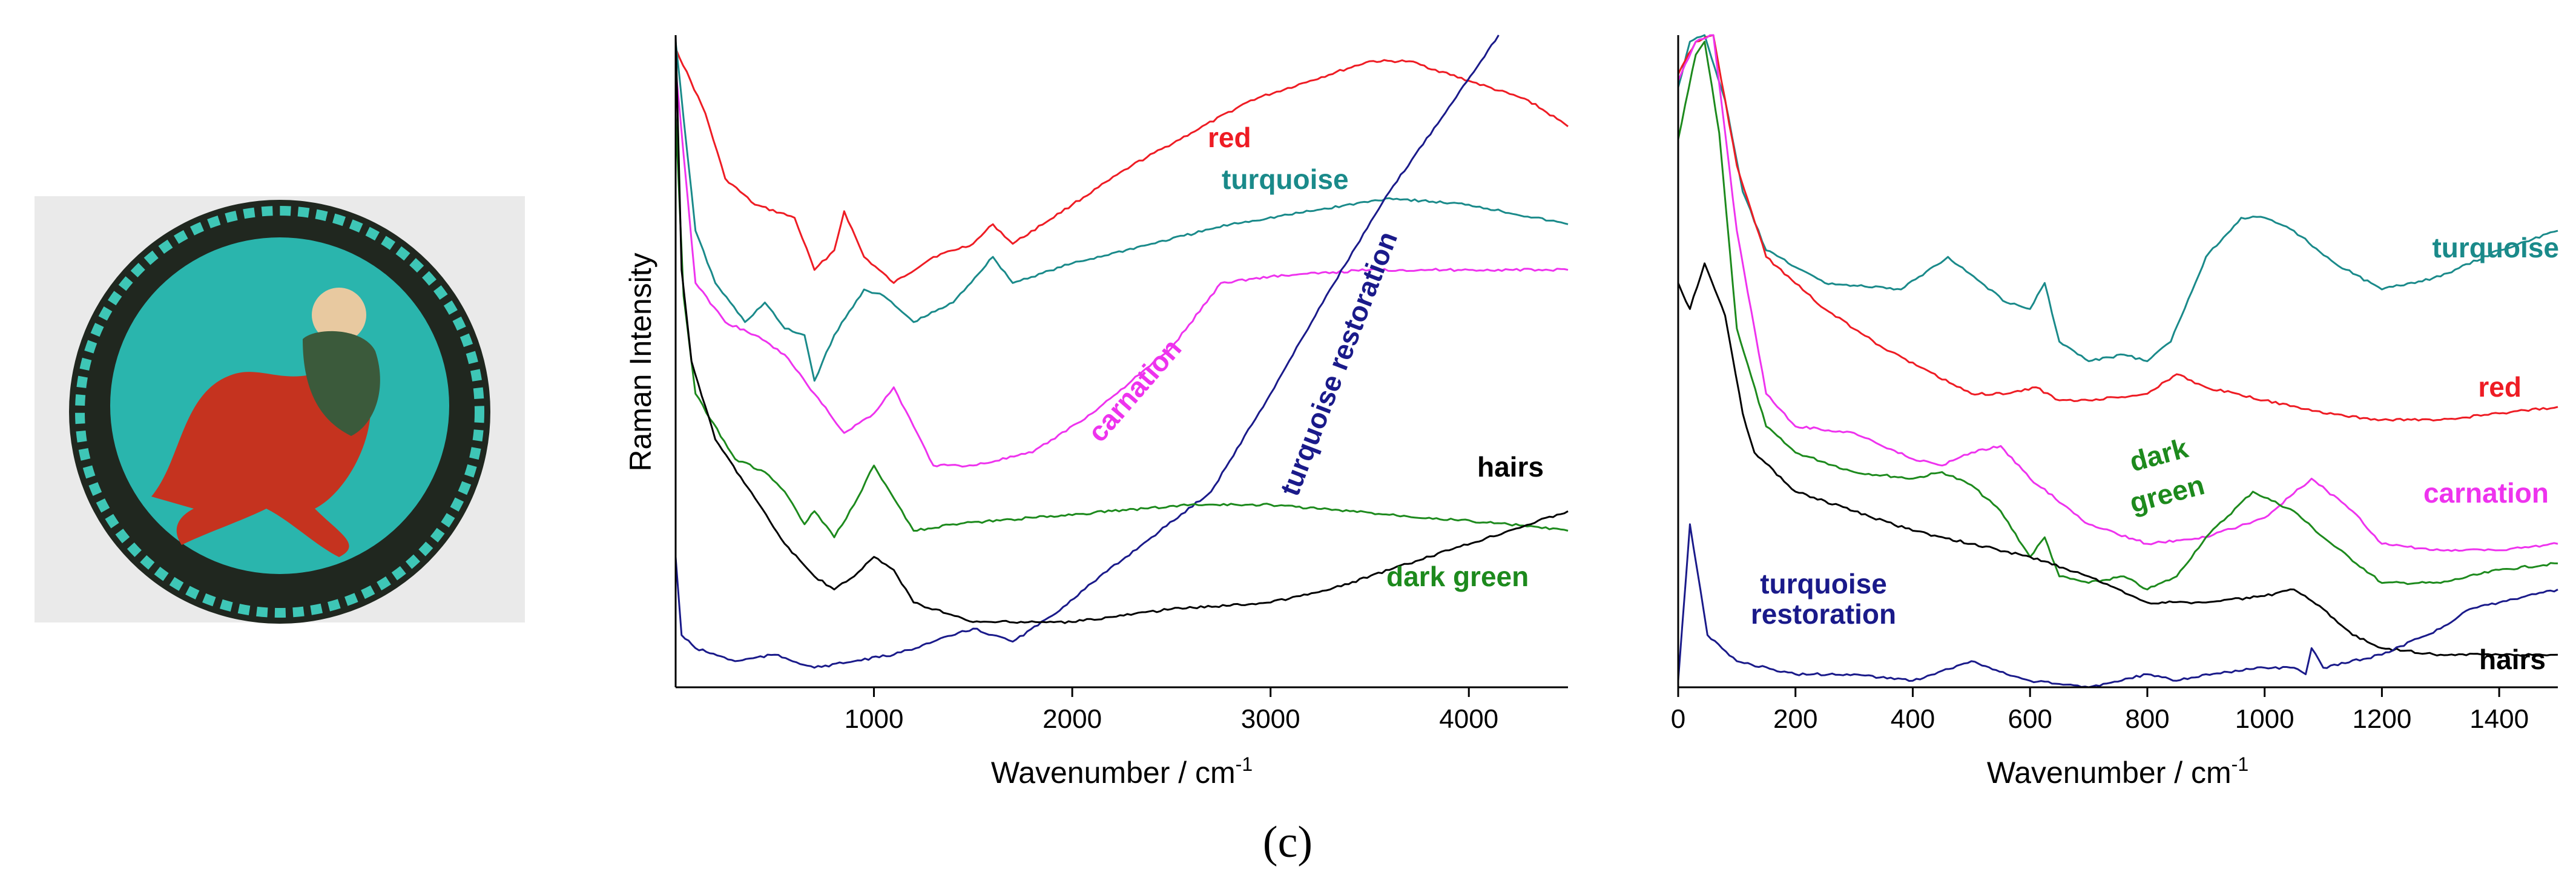 This screenshot has width=2576, height=875. I want to click on left-label-carnation: carnation, so click(1134, 389).